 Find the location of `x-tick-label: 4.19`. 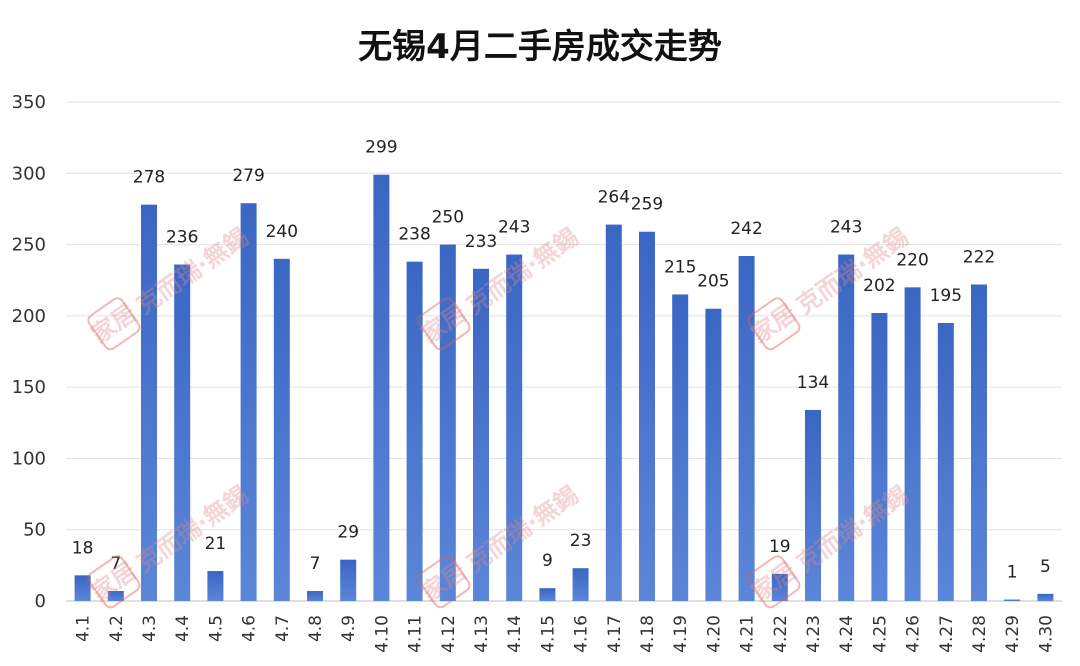

x-tick-label: 4.19 is located at coordinates (681, 634).